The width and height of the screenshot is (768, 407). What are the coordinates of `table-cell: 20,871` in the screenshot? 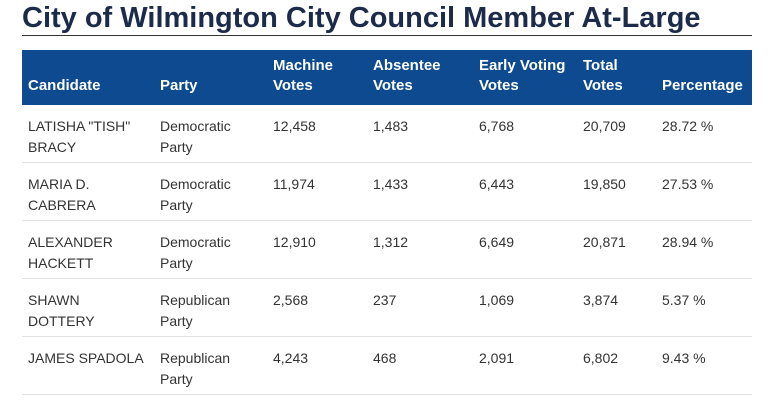 It's located at (616, 249).